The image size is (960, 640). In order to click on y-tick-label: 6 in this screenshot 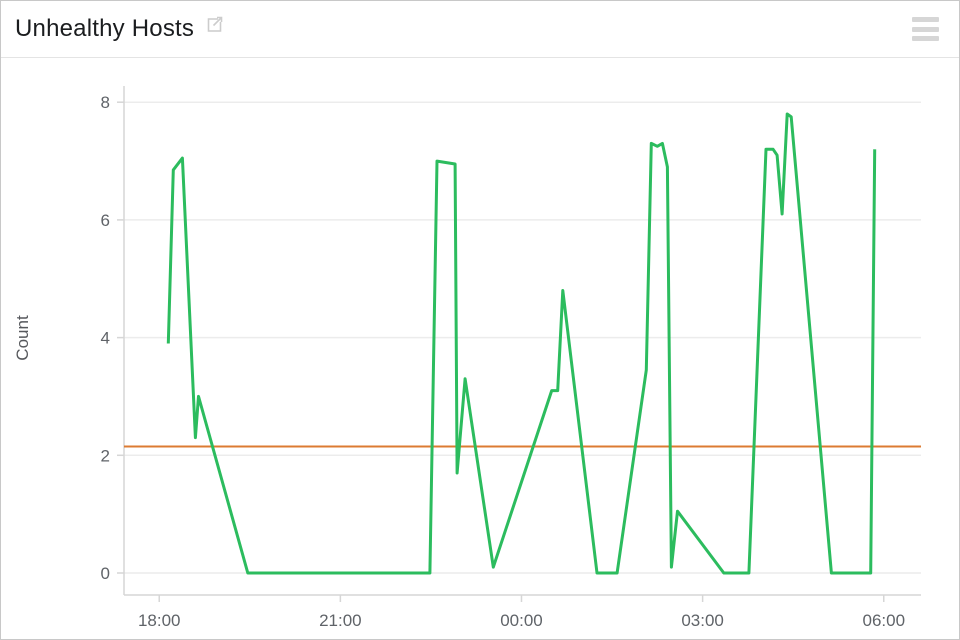, I will do `click(105, 220)`.